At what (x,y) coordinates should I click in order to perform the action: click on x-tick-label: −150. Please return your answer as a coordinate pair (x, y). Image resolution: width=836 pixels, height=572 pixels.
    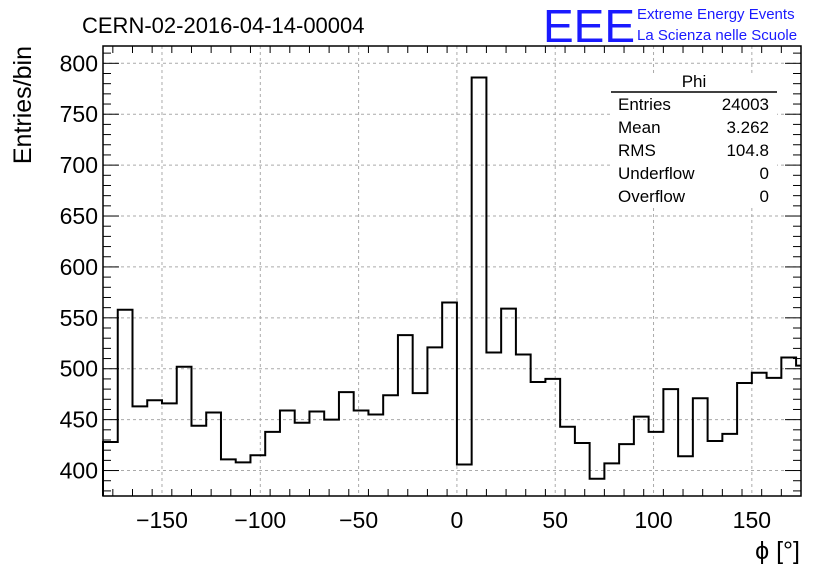
    Looking at the image, I should click on (162, 520).